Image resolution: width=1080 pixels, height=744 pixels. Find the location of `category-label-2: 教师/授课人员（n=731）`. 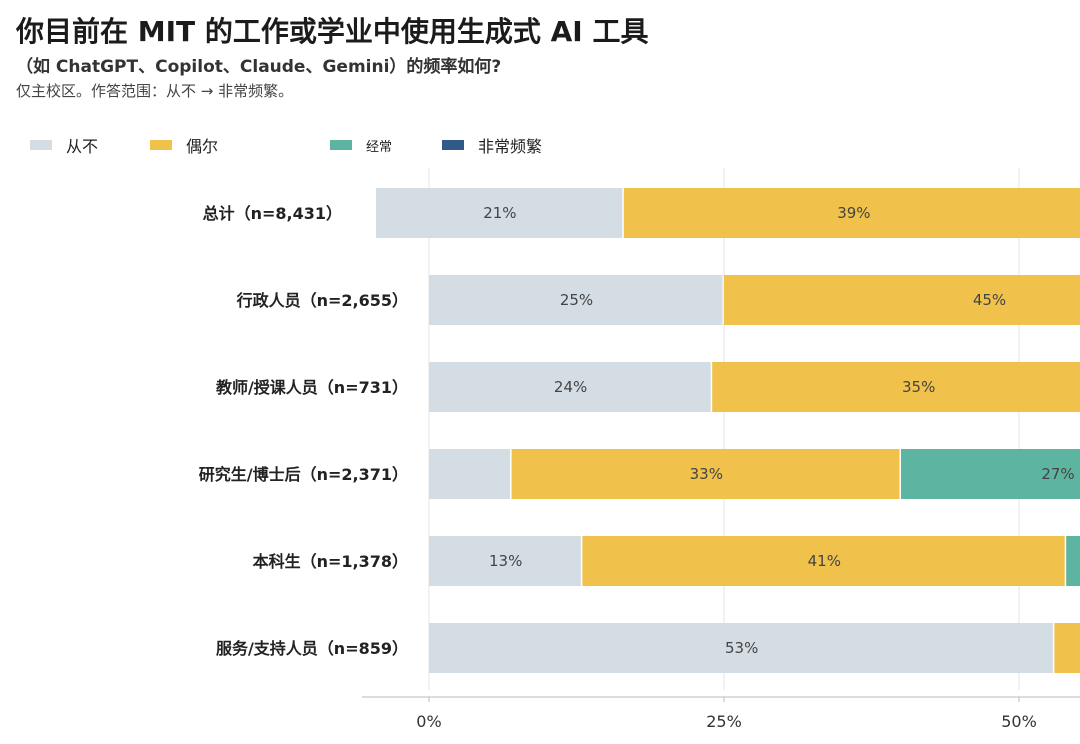

category-label-2: 教师/授课人员（n=731） is located at coordinates (312, 387).